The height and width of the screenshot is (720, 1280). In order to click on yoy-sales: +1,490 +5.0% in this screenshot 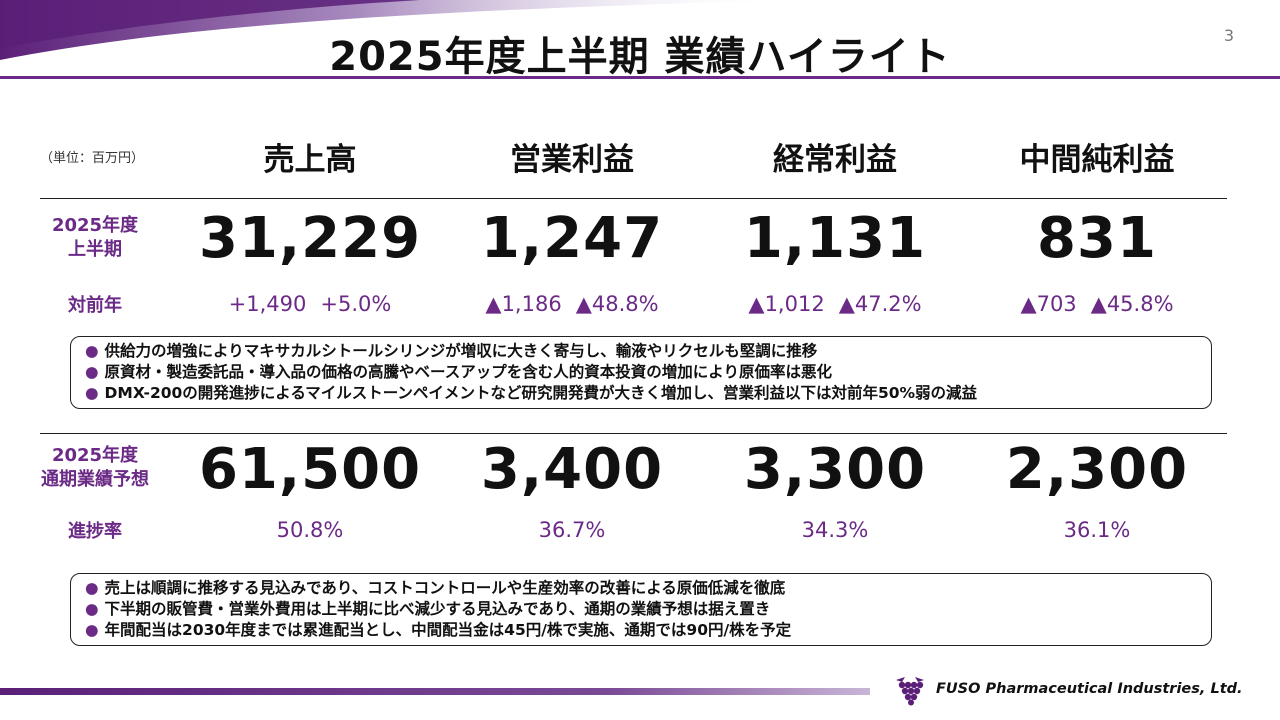, I will do `click(310, 304)`.